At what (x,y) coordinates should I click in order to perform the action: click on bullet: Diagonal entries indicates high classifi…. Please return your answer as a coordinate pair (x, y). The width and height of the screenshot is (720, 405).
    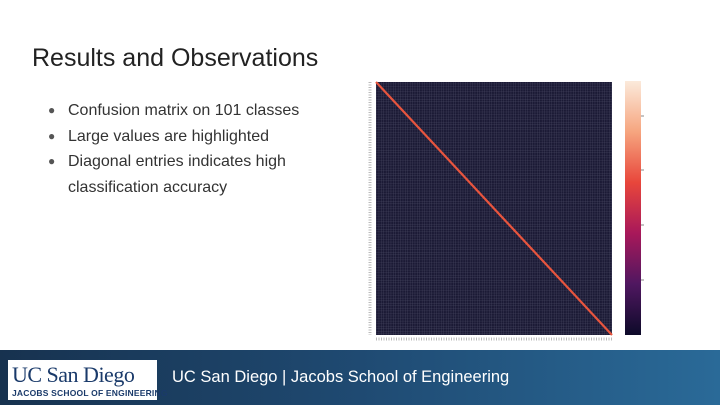
    Looking at the image, I should click on (193, 174).